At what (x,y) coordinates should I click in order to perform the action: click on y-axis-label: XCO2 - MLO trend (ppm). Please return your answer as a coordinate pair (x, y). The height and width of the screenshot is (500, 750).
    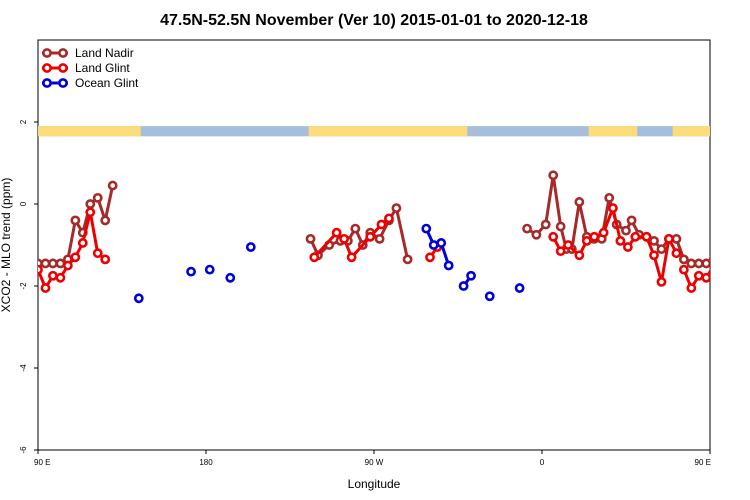
    Looking at the image, I should click on (6, 245).